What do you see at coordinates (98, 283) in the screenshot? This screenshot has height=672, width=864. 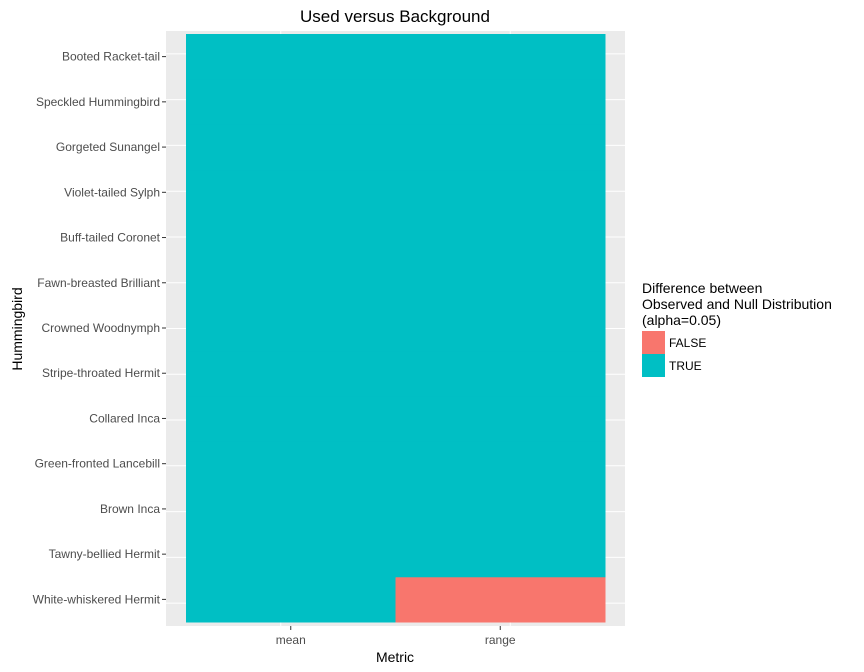 I see `y-tick-label: Fawn-breasted Brilliant` at bounding box center [98, 283].